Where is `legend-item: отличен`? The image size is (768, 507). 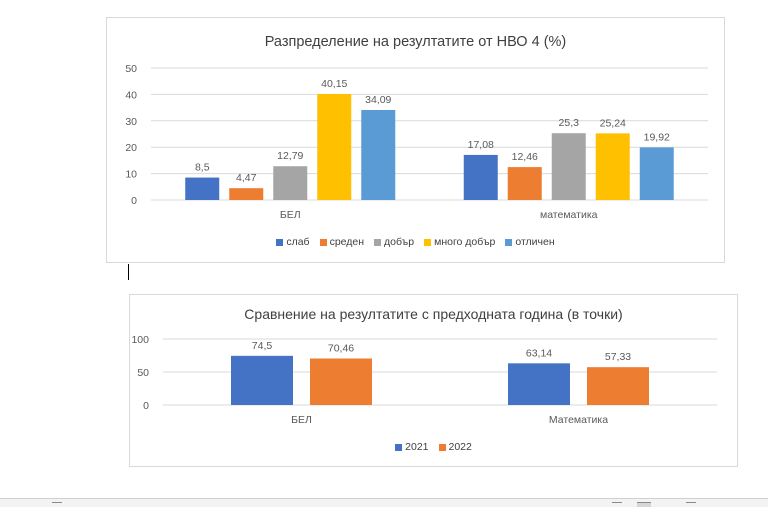 legend-item: отличен is located at coordinates (530, 242).